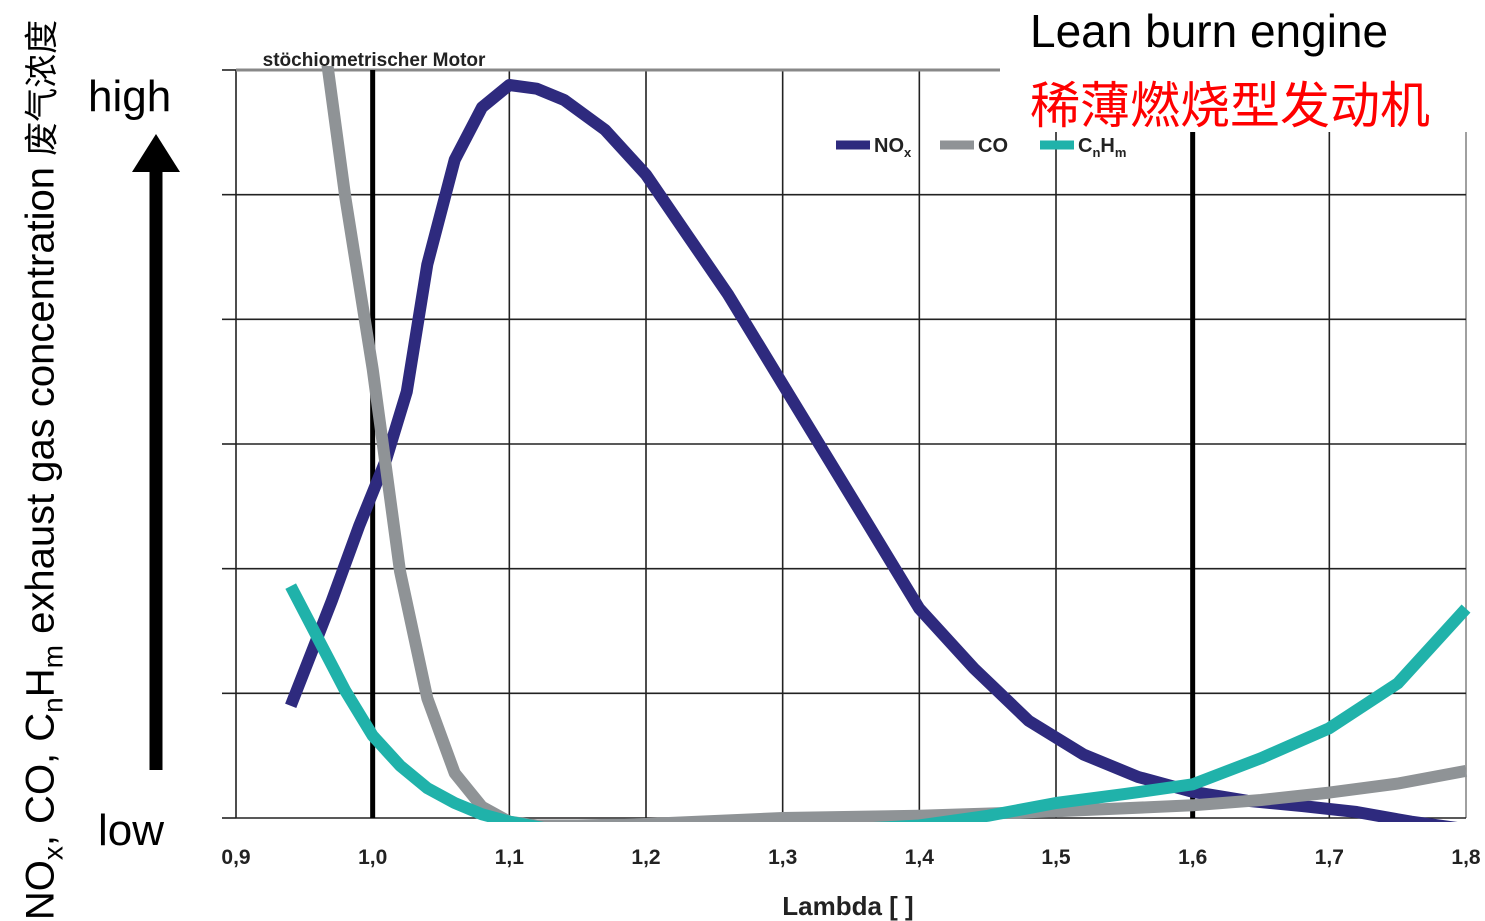  I want to click on x-tick-label: 1,5, so click(1056, 857).